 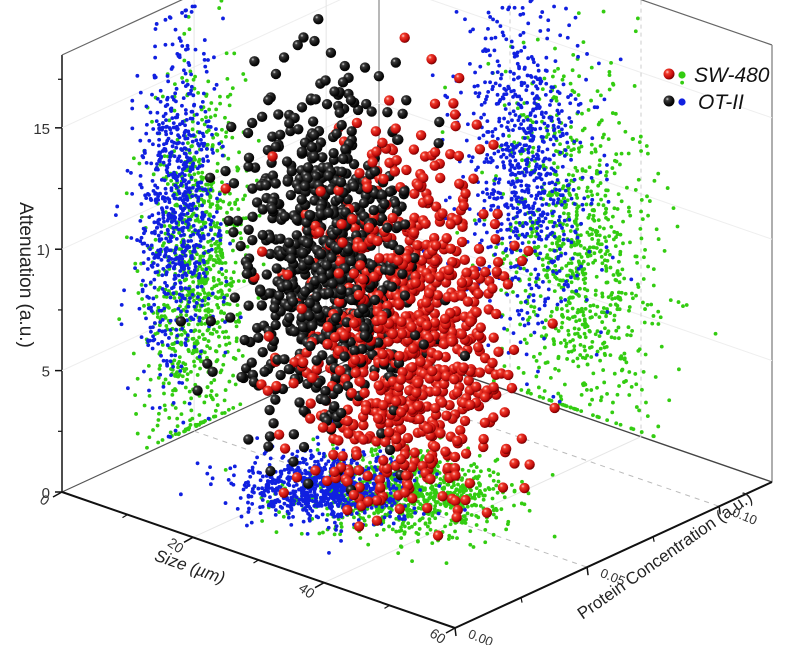 I want to click on z-tick-label: 0, so click(x=46, y=493).